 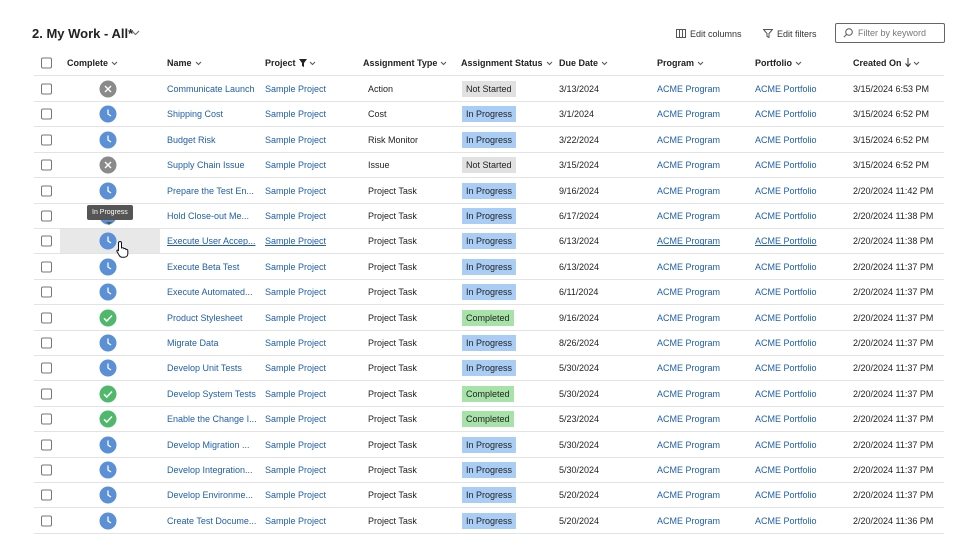 I want to click on cell-link: Develop Unit Tests, so click(x=204, y=368).